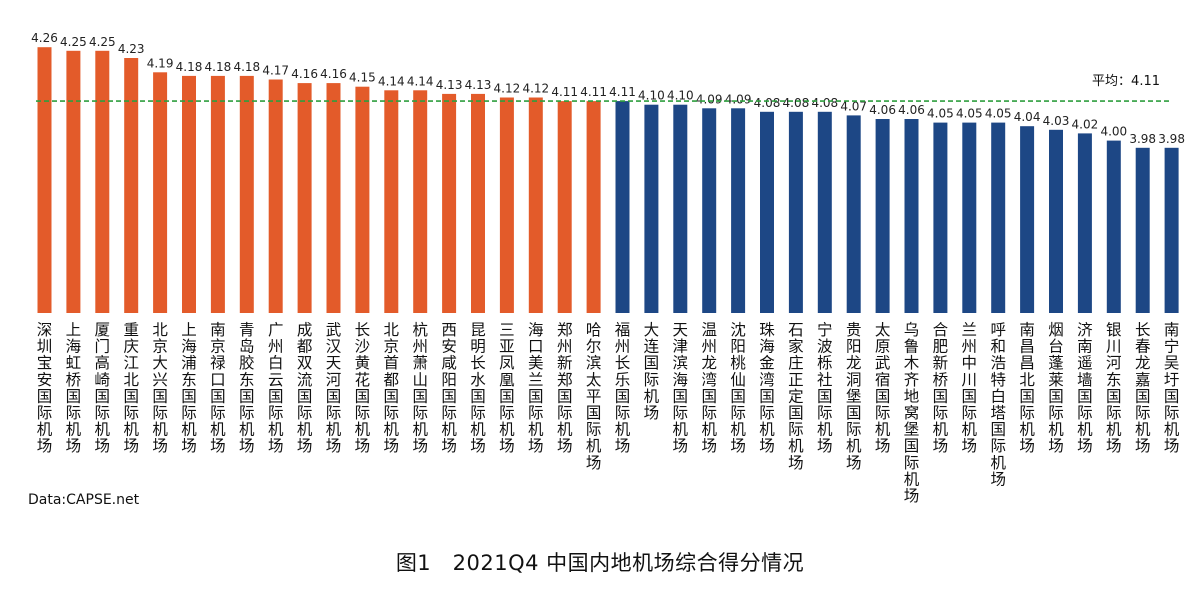 This screenshot has height=589, width=1200. Describe the element at coordinates (45, 388) in the screenshot. I see `category-label: 深圳宝安国际机场` at that location.